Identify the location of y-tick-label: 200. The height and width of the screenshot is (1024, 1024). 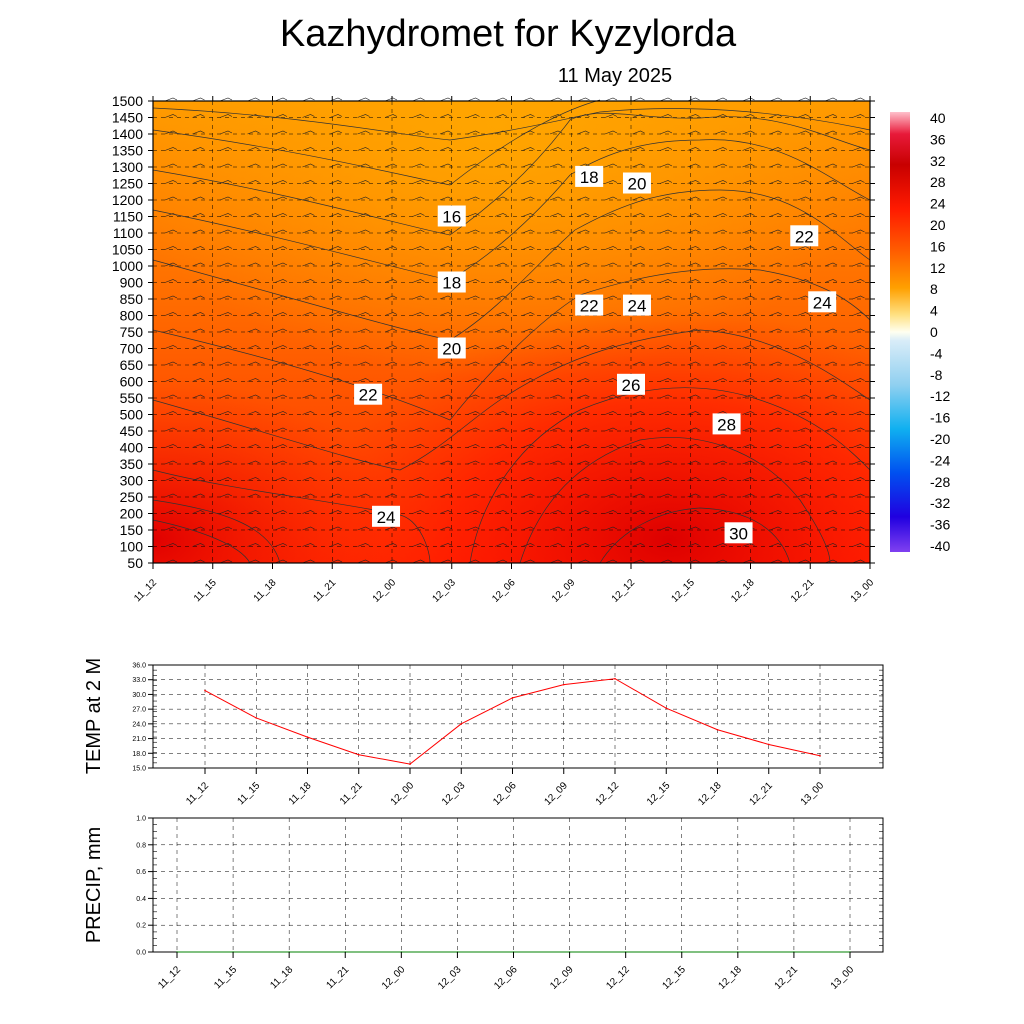
(132, 514).